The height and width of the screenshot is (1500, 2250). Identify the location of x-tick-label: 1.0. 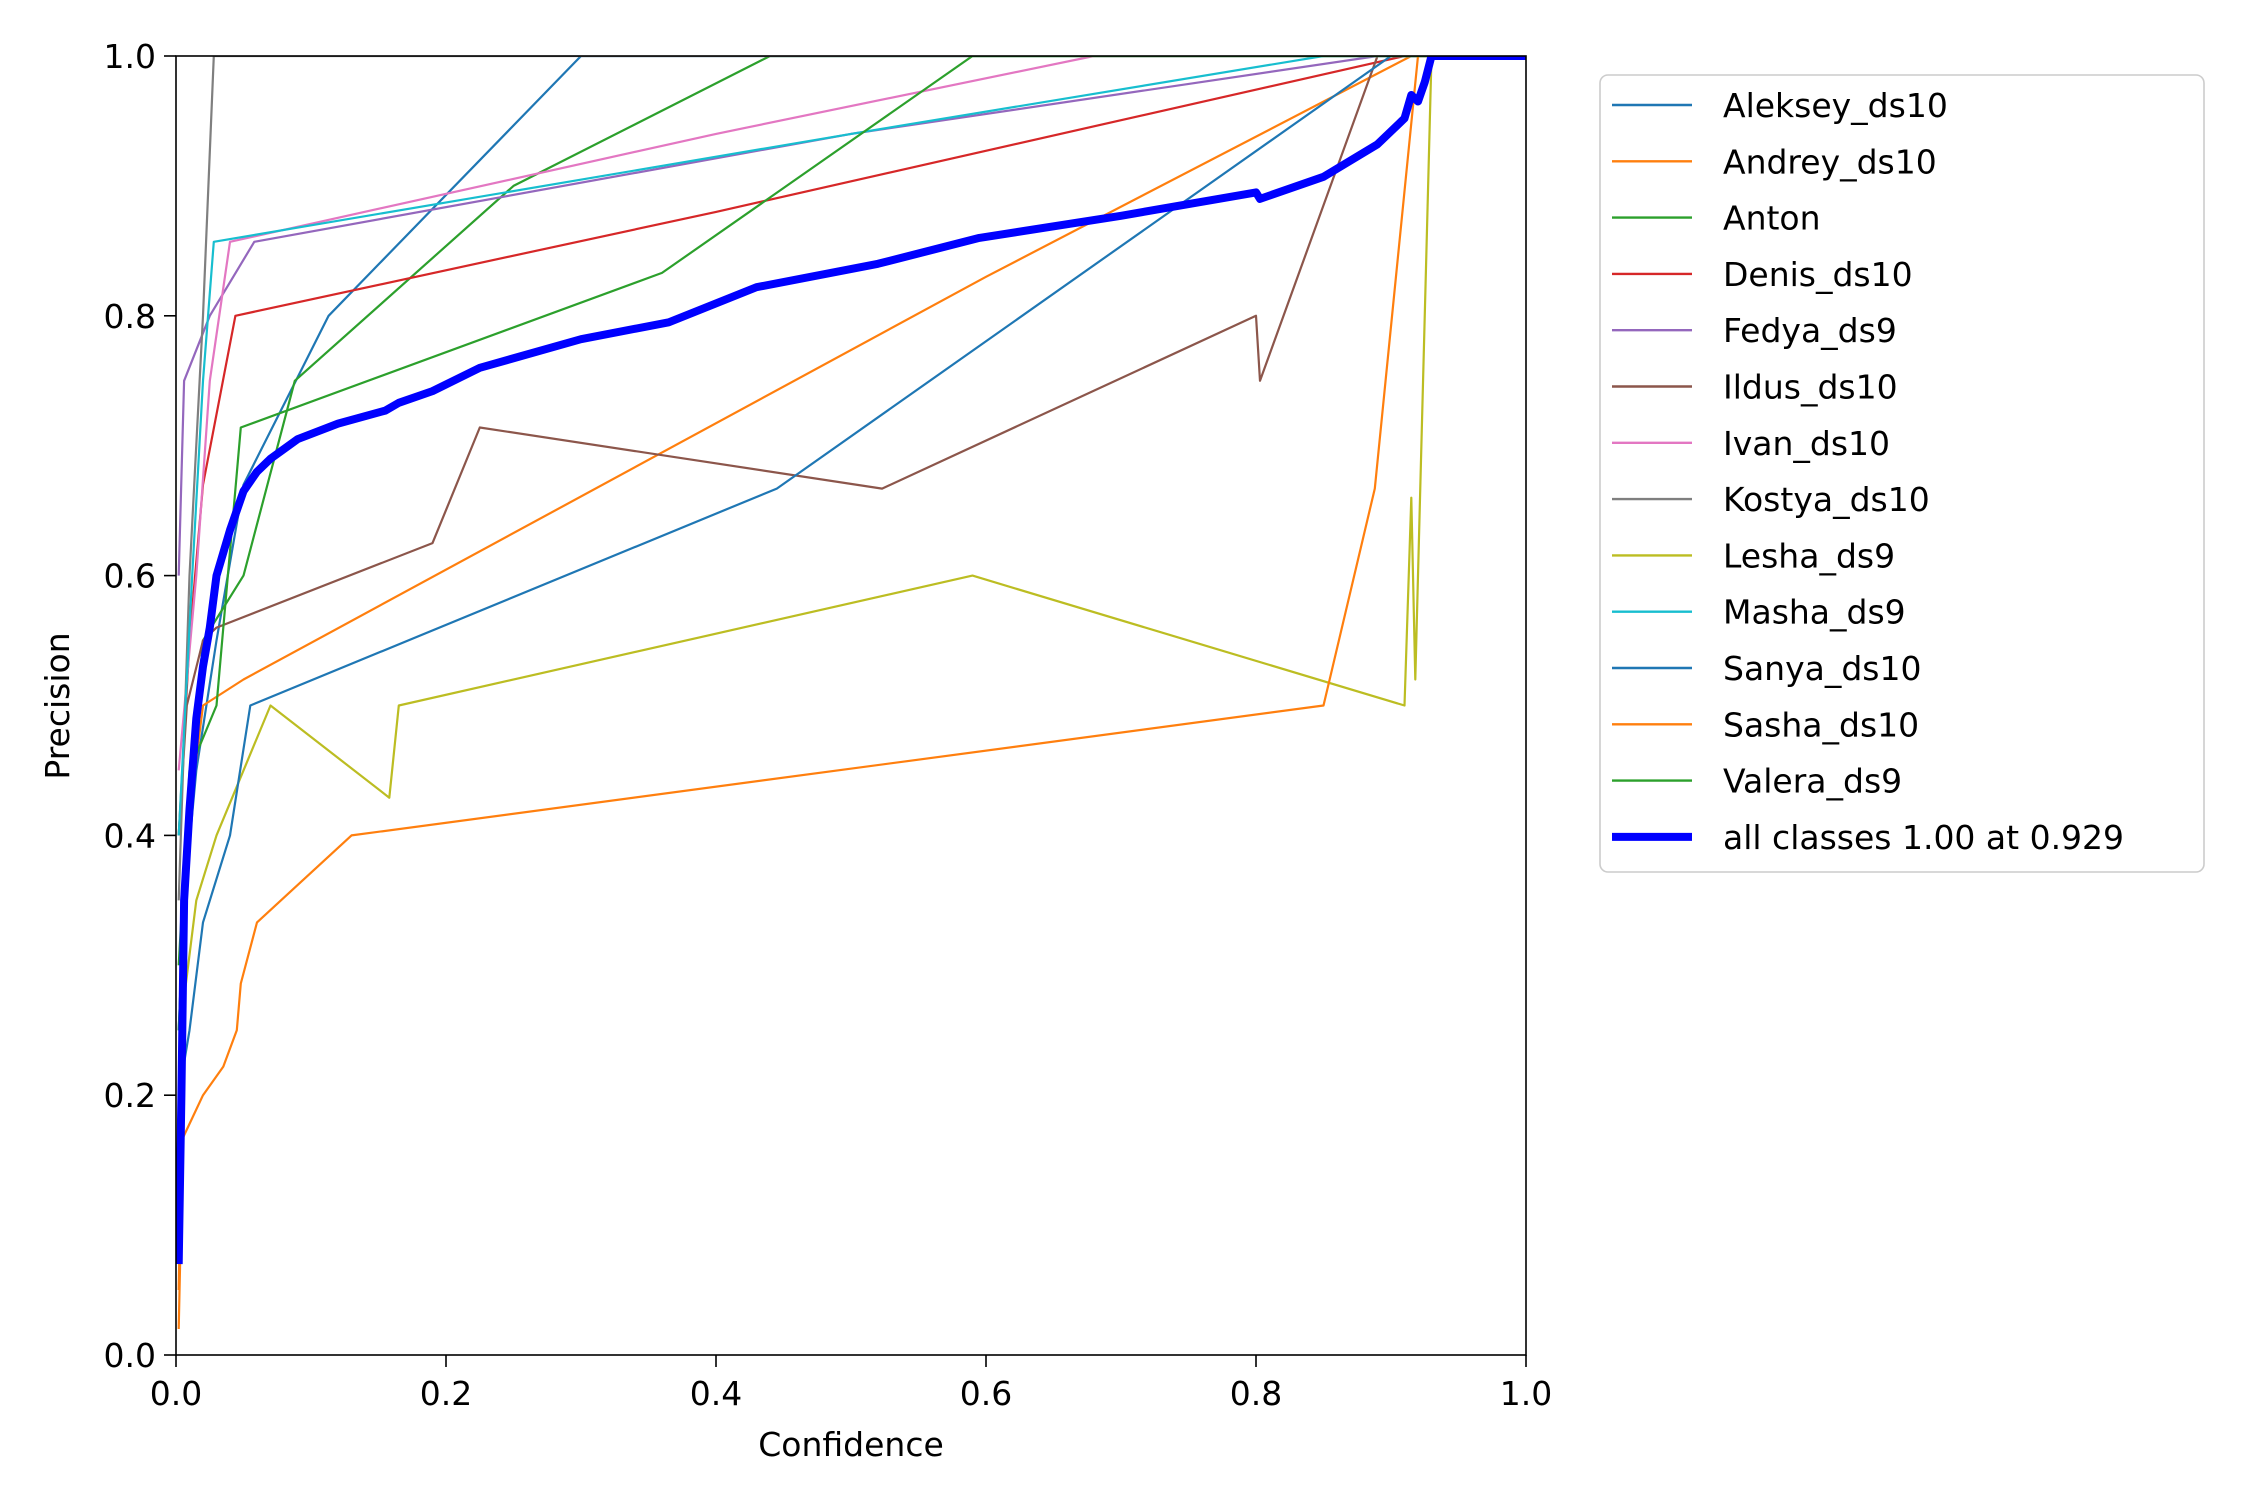
(1526, 1393).